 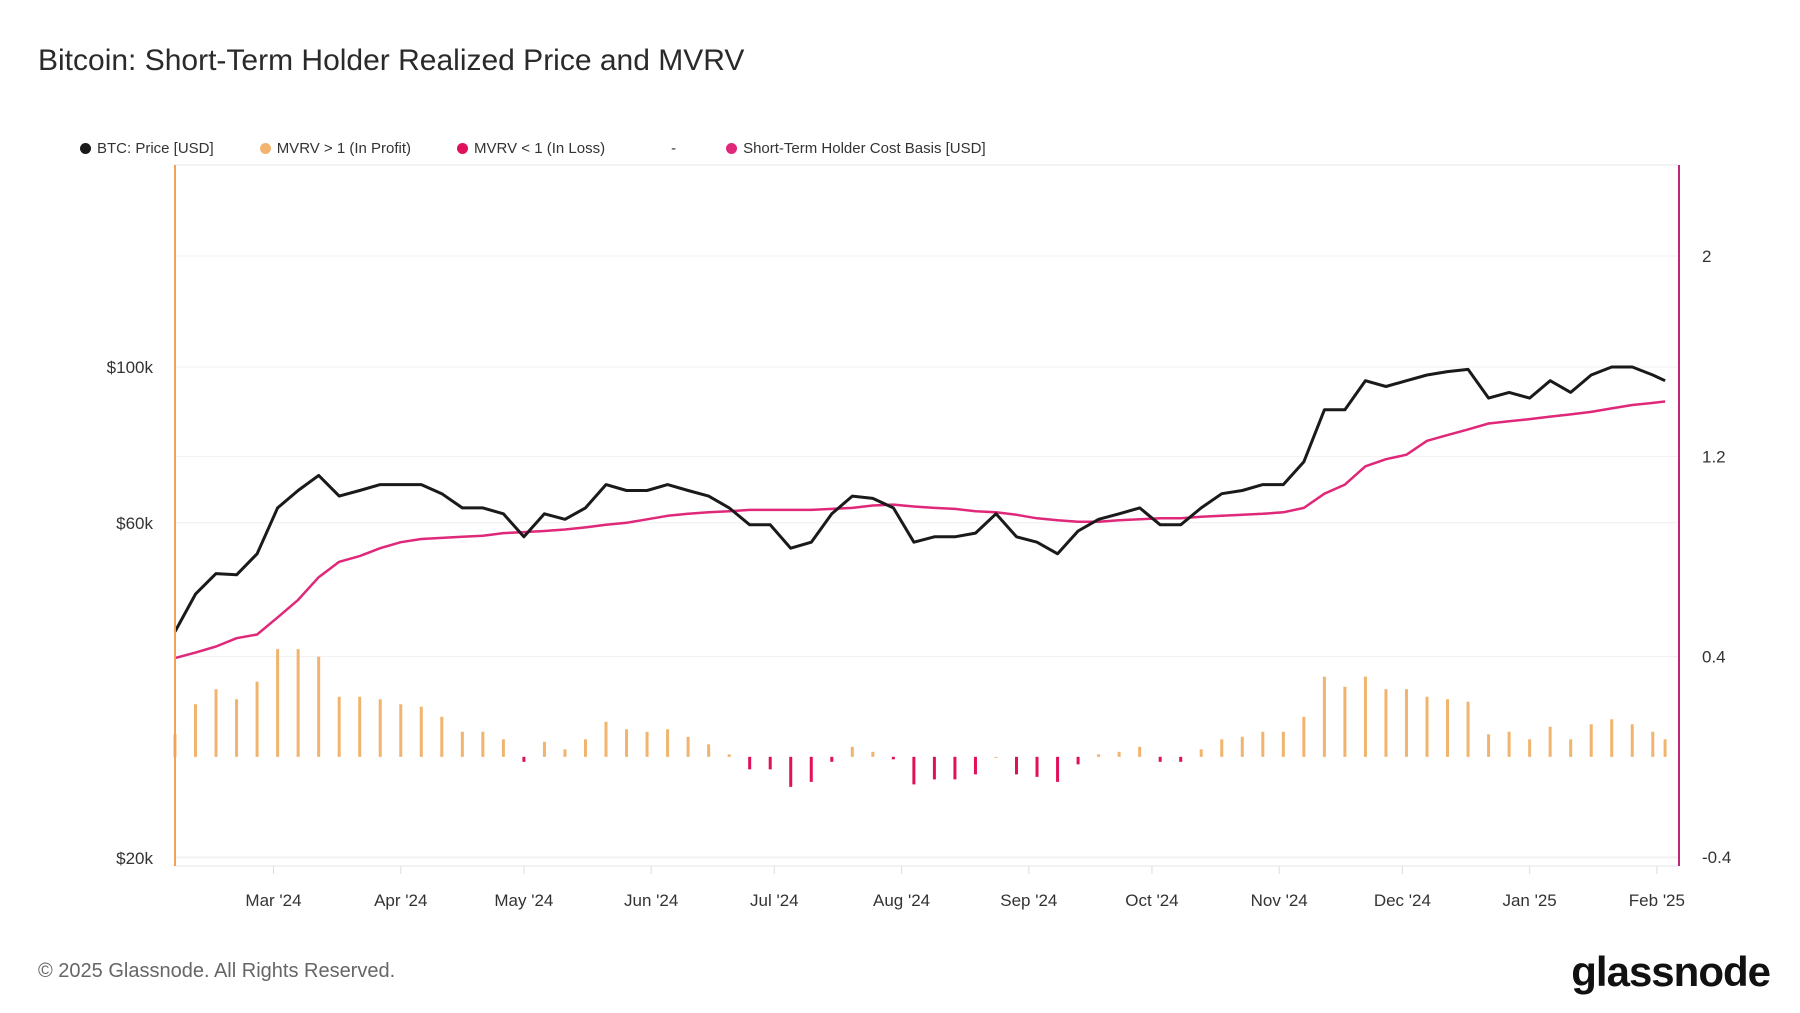 I want to click on x-tick-label: Oct '24, so click(x=1151, y=900).